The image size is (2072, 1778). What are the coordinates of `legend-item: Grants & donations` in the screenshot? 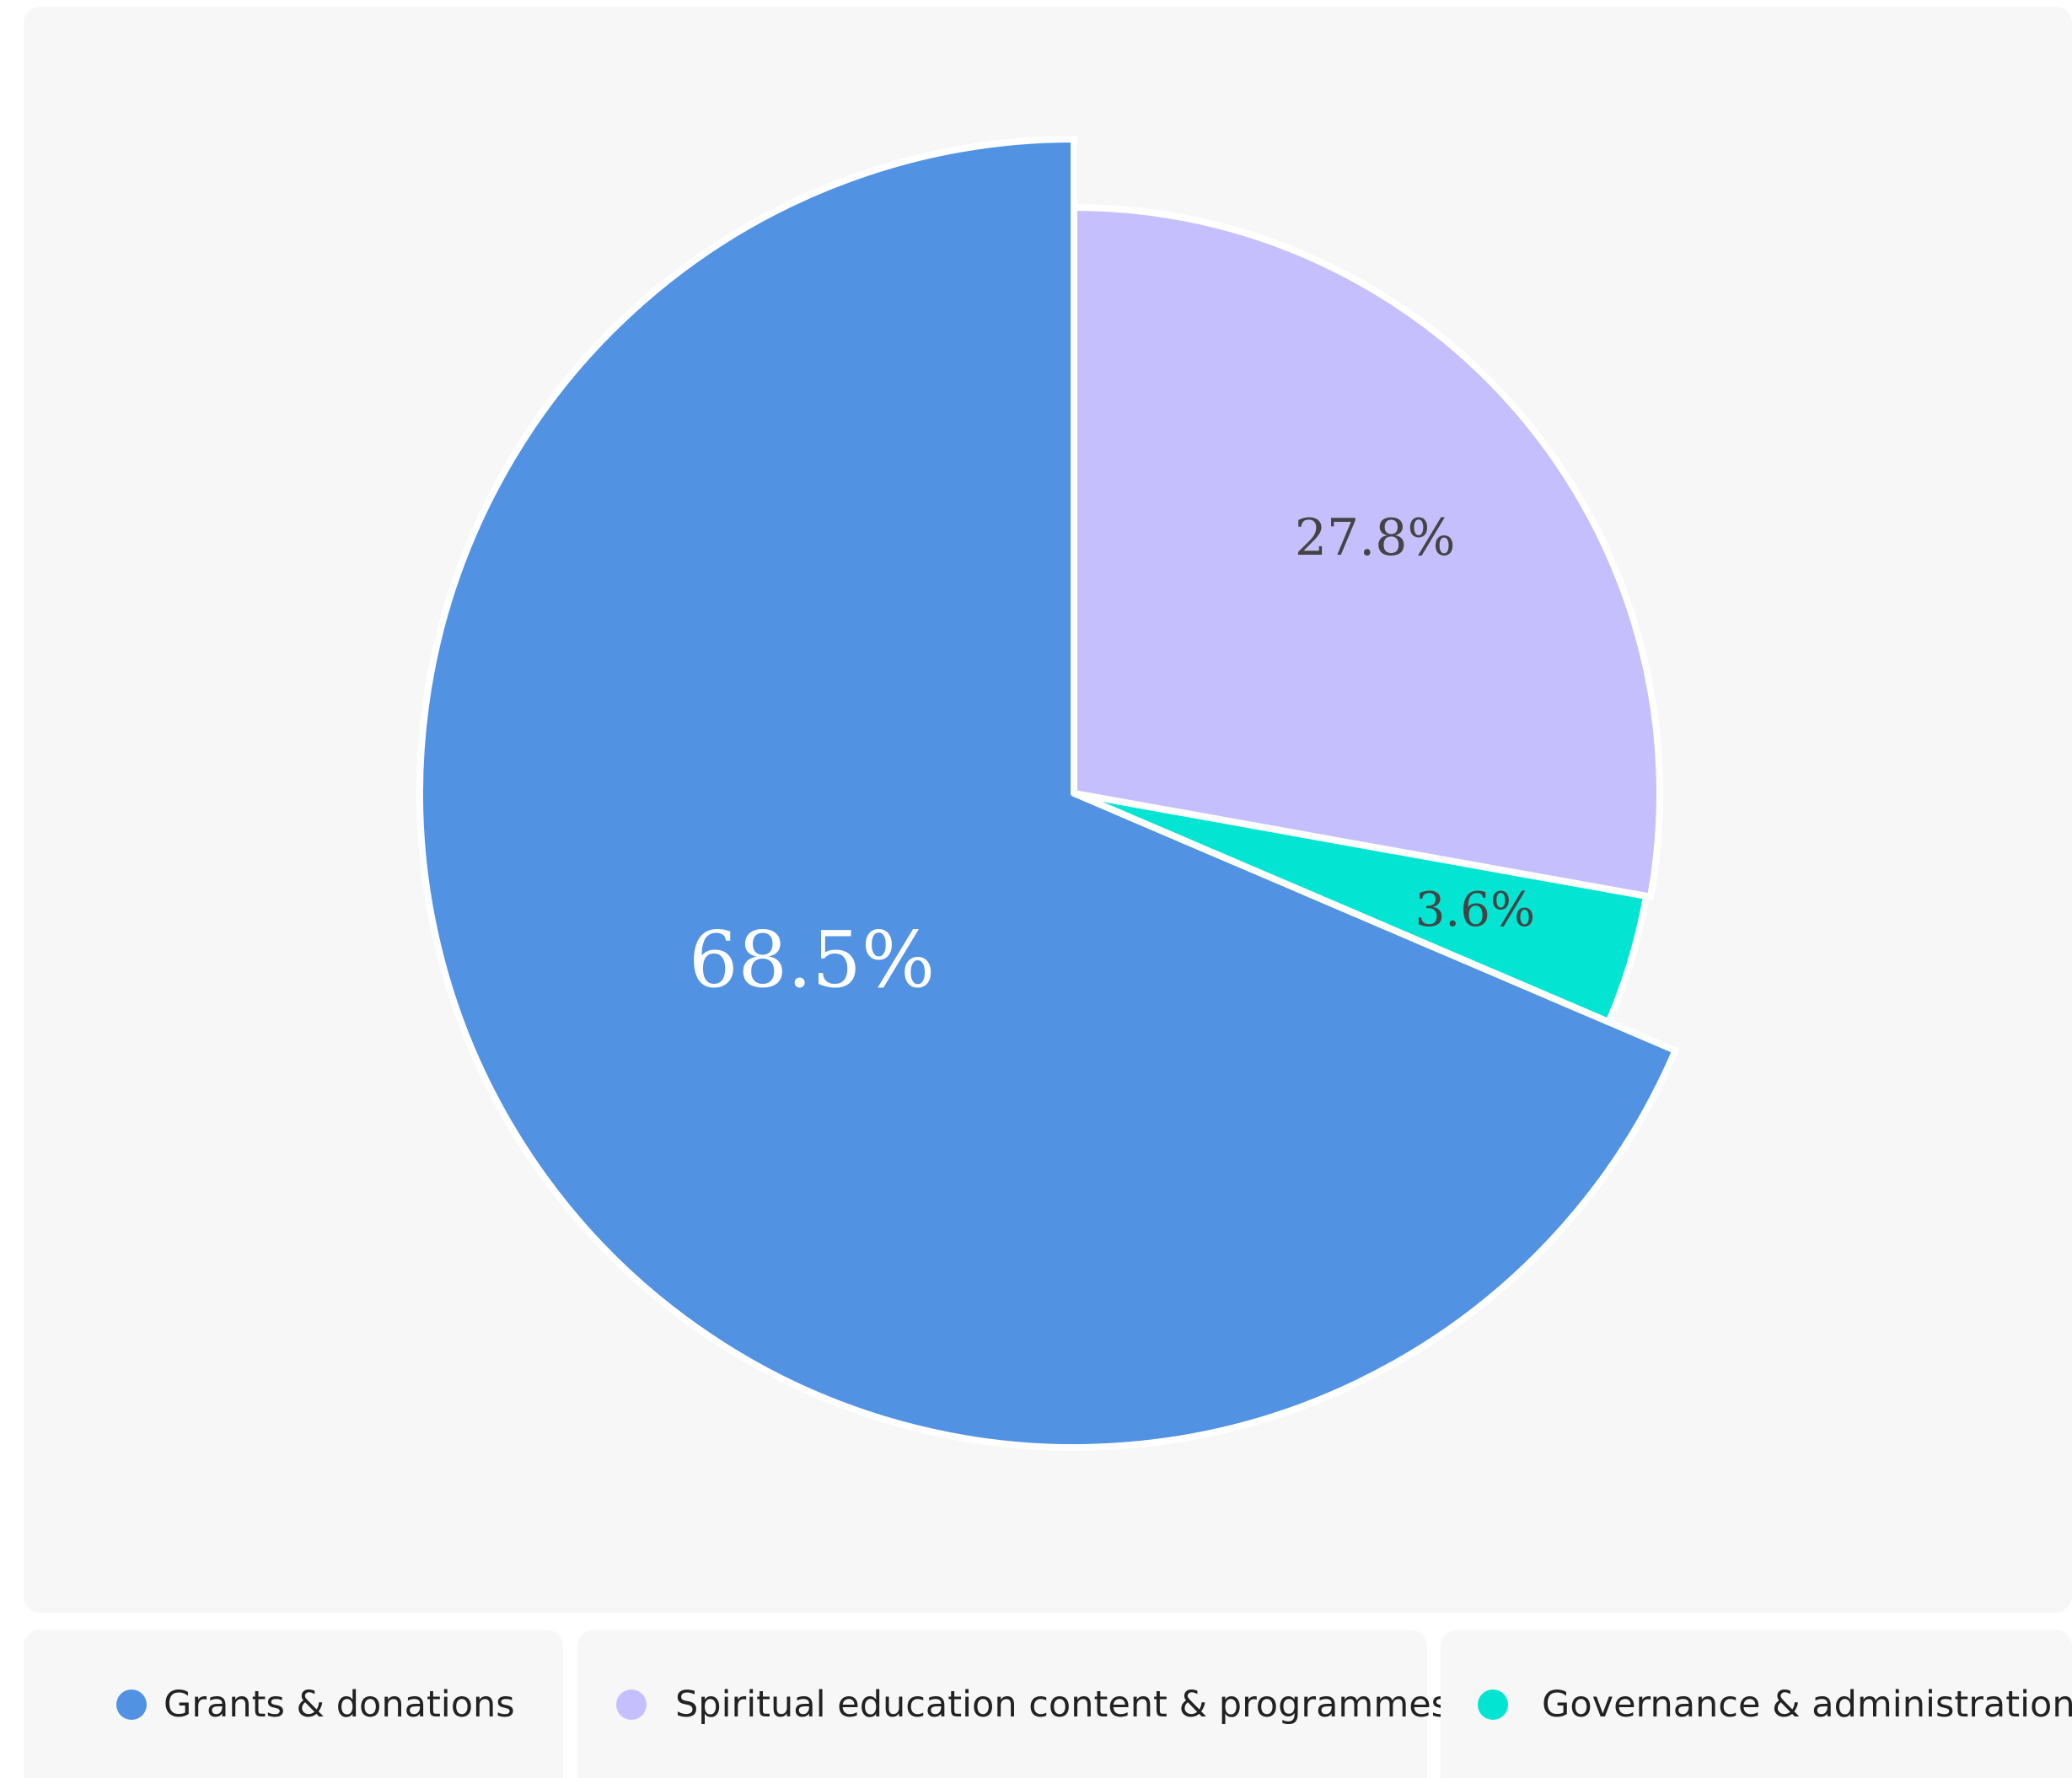 It's located at (293, 1704).